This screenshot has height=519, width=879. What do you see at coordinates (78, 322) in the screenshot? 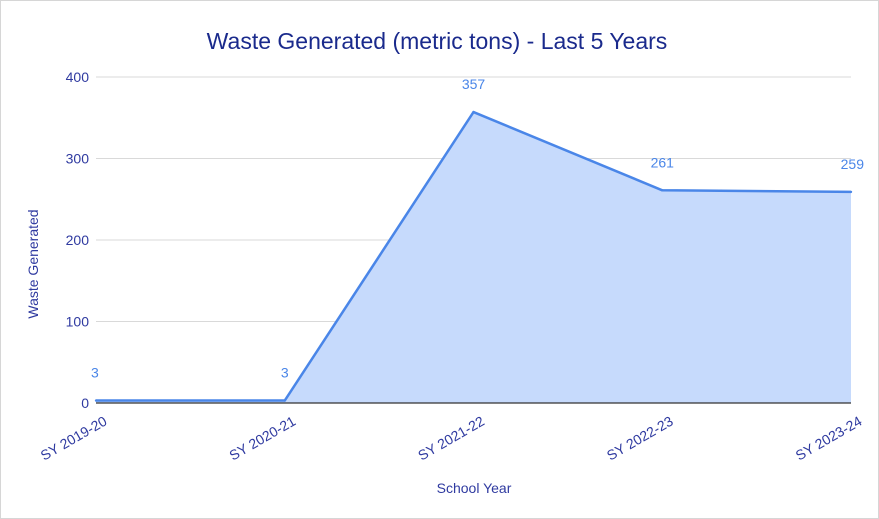
I see `y-tick-label: 100` at bounding box center [78, 322].